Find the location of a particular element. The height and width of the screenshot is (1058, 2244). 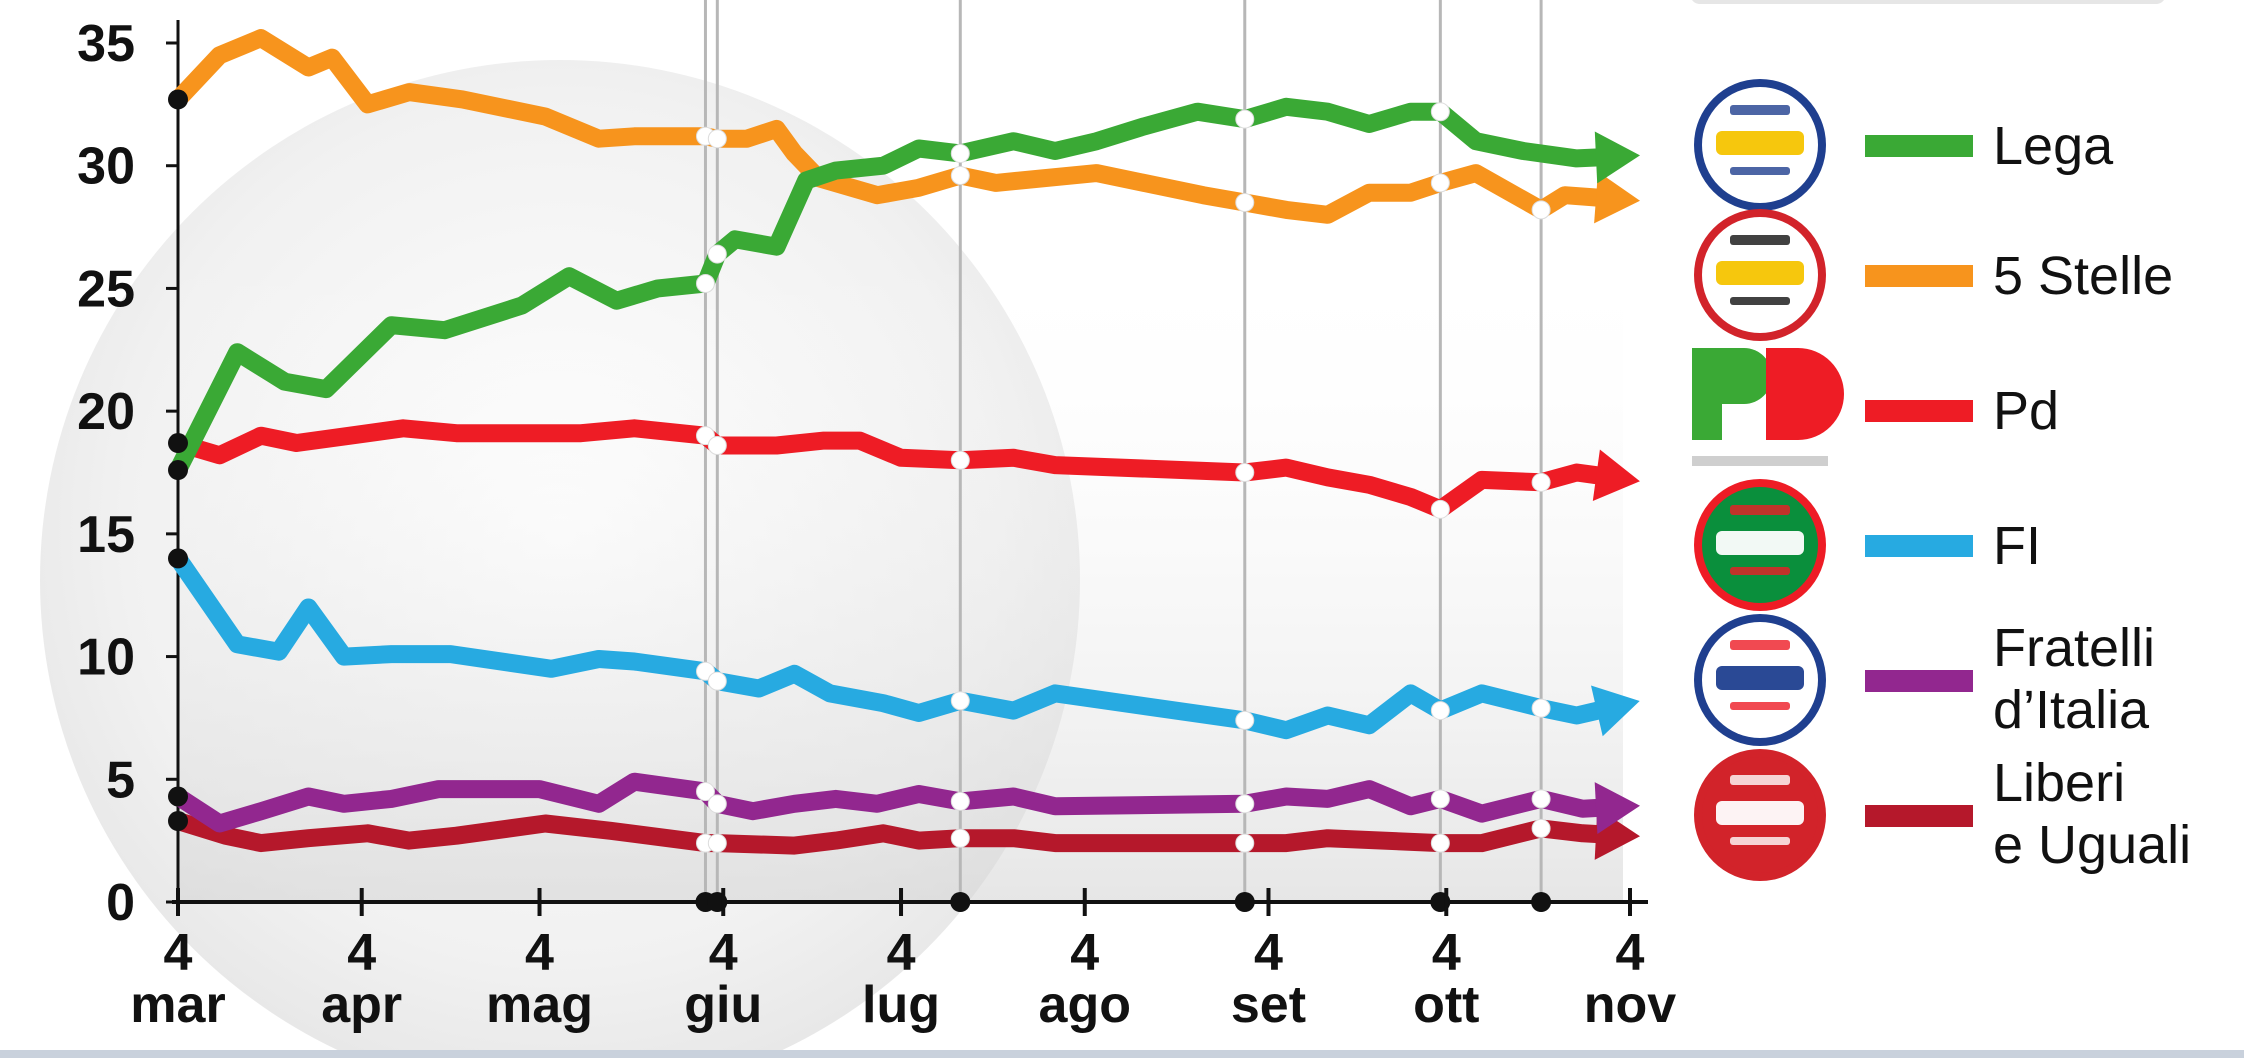

series-arrowhead-lega is located at coordinates (1617, 157).